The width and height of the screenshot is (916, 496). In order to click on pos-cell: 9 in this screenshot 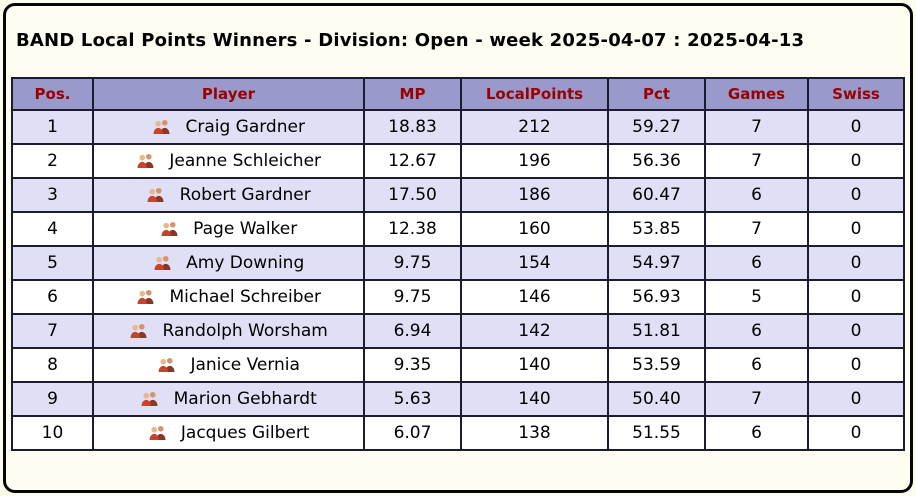, I will do `click(52, 399)`.